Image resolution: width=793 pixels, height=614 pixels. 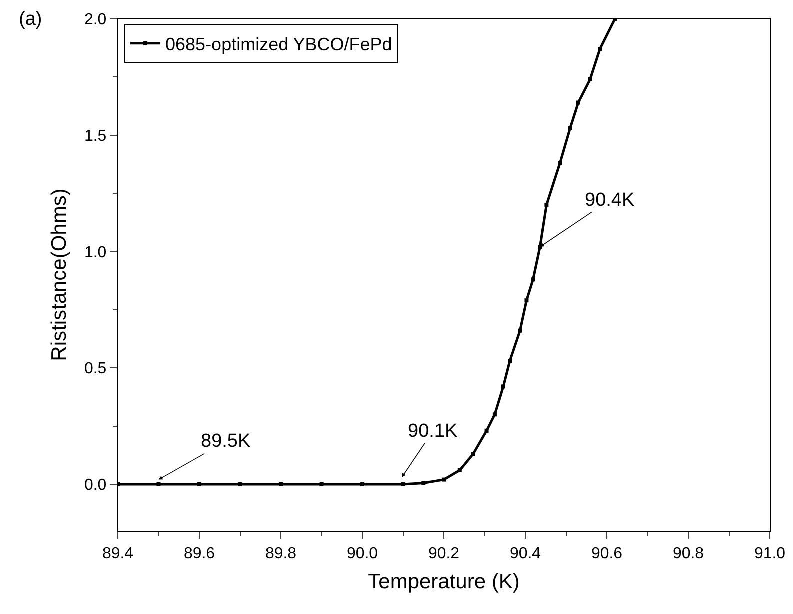 I want to click on x-axis-title: Temperature (K), so click(x=444, y=582).